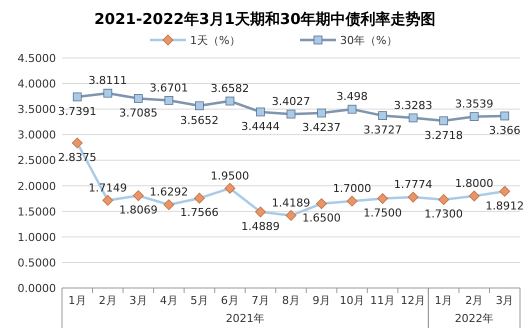 This screenshot has width=531, height=335. What do you see at coordinates (413, 185) in the screenshot?
I see `data-label: 1.7774` at bounding box center [413, 185].